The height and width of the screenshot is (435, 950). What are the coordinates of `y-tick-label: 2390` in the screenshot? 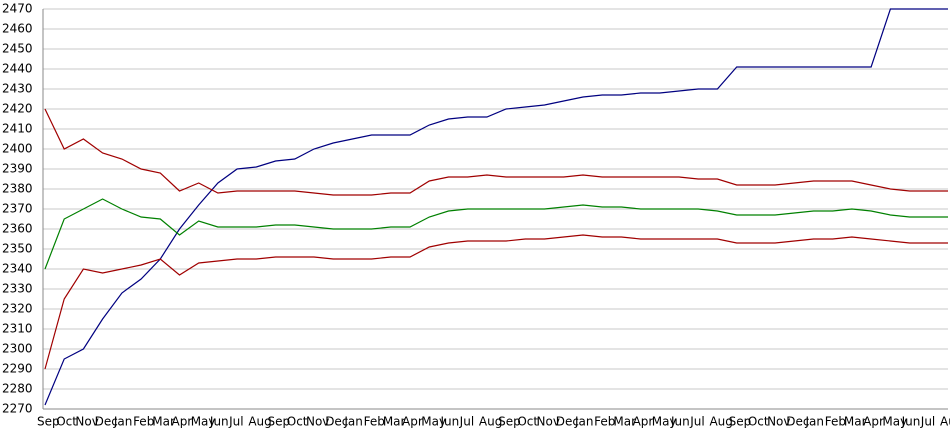 It's located at (17, 169).